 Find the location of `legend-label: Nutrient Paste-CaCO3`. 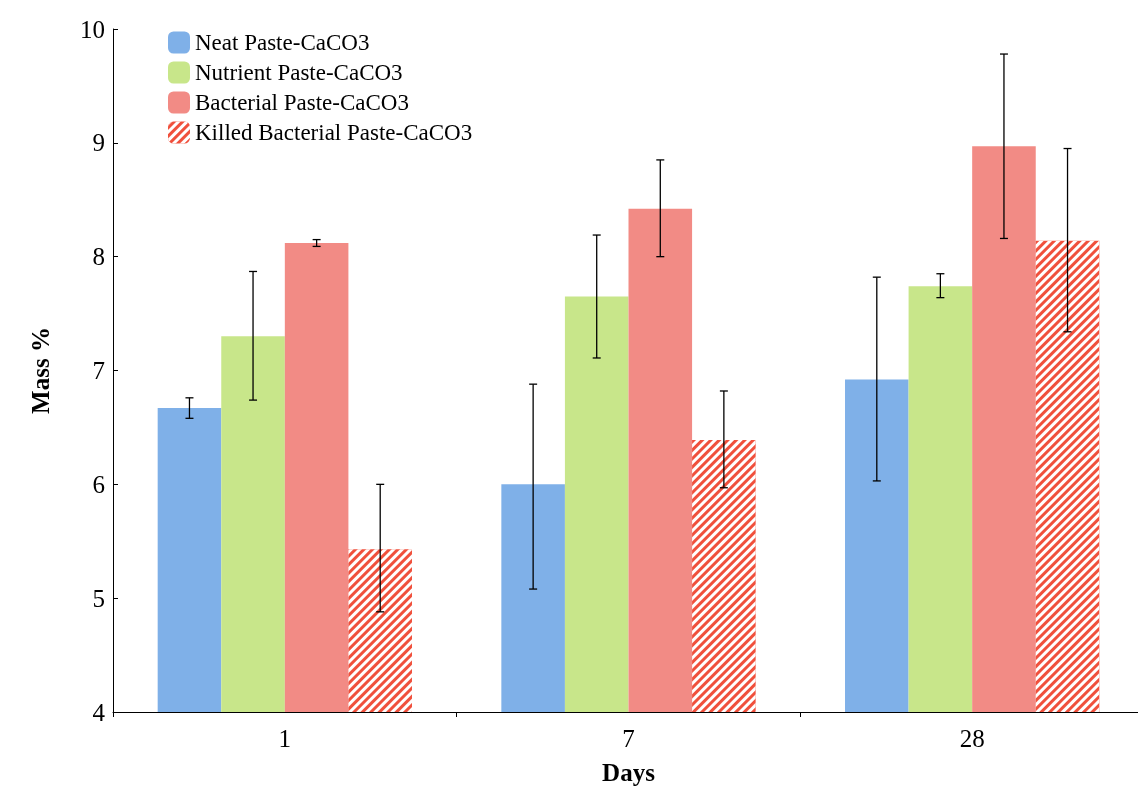

legend-label: Nutrient Paste-CaCO3 is located at coordinates (299, 72).